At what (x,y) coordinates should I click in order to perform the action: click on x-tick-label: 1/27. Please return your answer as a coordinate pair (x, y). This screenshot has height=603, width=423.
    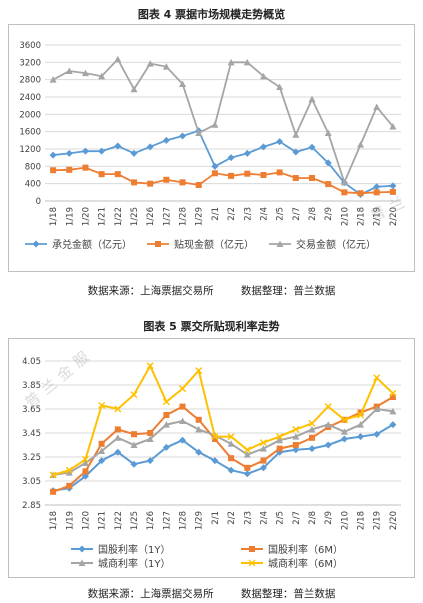
    Looking at the image, I should click on (167, 520).